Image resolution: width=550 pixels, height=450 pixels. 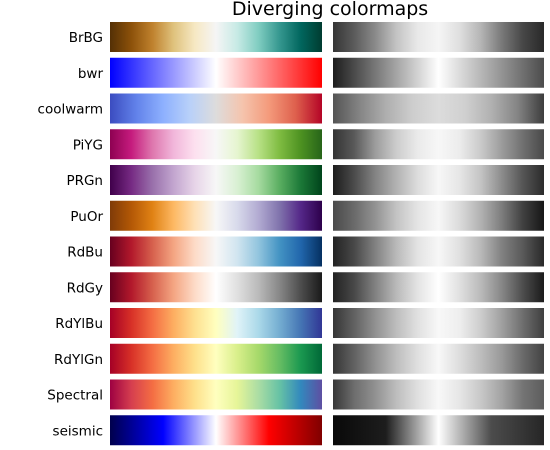 I want to click on colormap-label-prgn: PRGn, so click(x=84, y=181).